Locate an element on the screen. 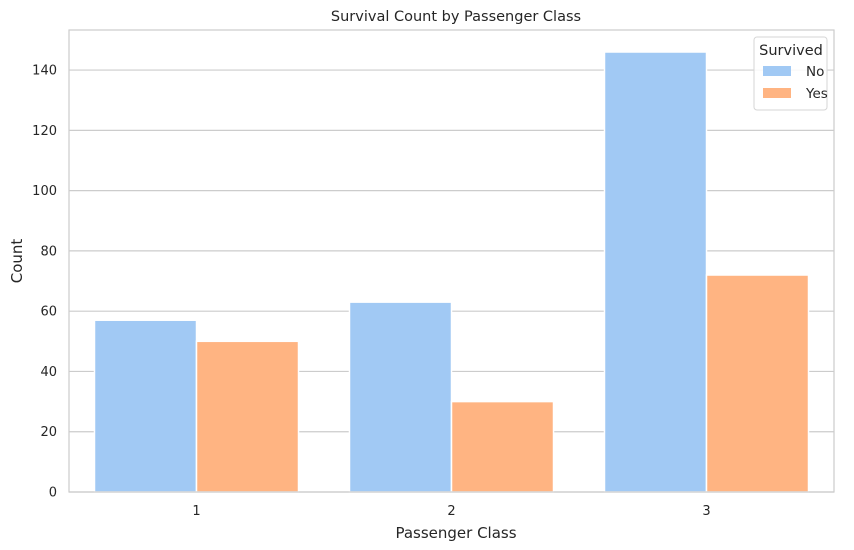  y-tick-label: 60 is located at coordinates (48, 312).